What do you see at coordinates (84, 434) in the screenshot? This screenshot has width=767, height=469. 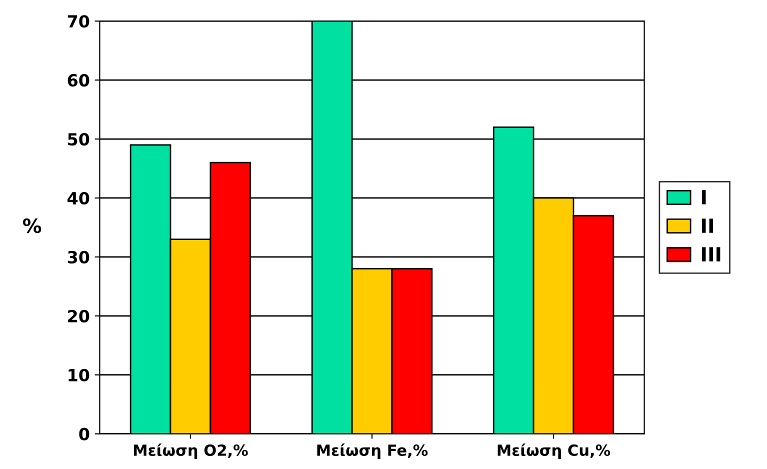 I see `y-tick-label: 0` at bounding box center [84, 434].